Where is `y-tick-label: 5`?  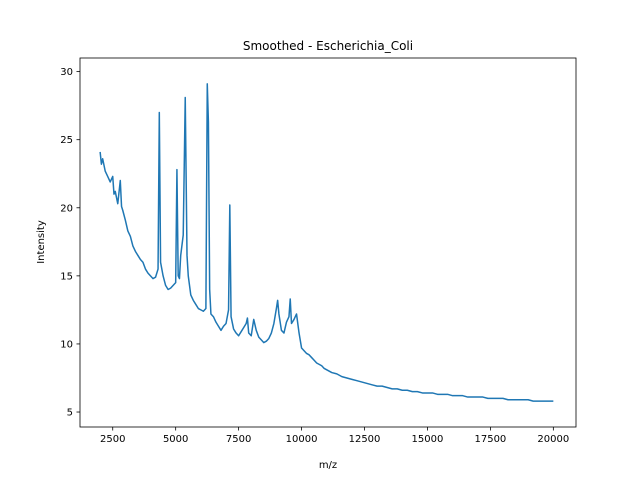 y-tick-label: 5 is located at coordinates (70, 413).